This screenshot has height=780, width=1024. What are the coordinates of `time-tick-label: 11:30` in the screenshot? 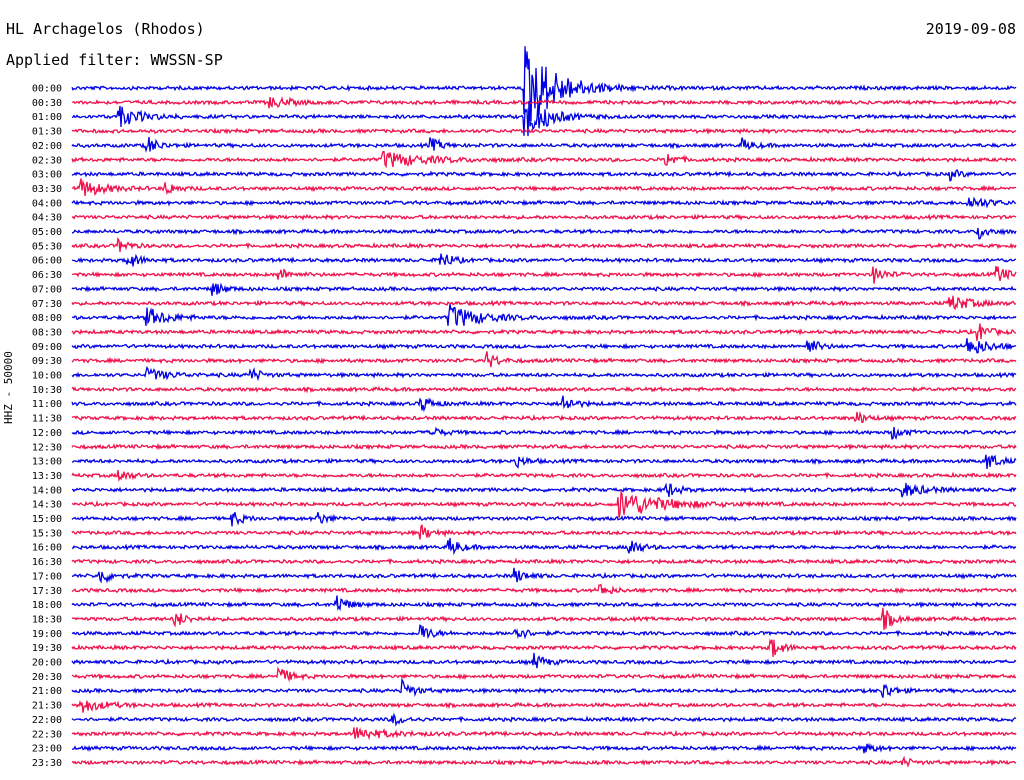 It's located at (47, 419).